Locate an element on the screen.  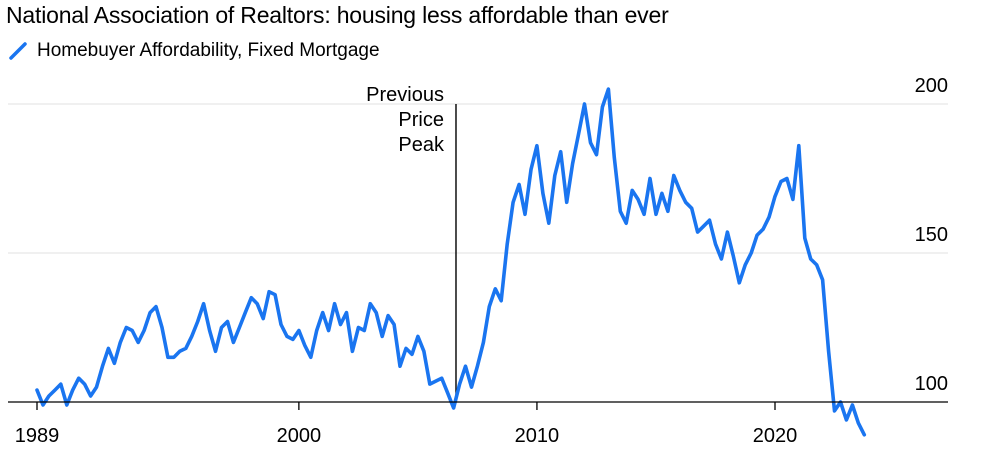
x-tick-label: 1989 is located at coordinates (37, 436).